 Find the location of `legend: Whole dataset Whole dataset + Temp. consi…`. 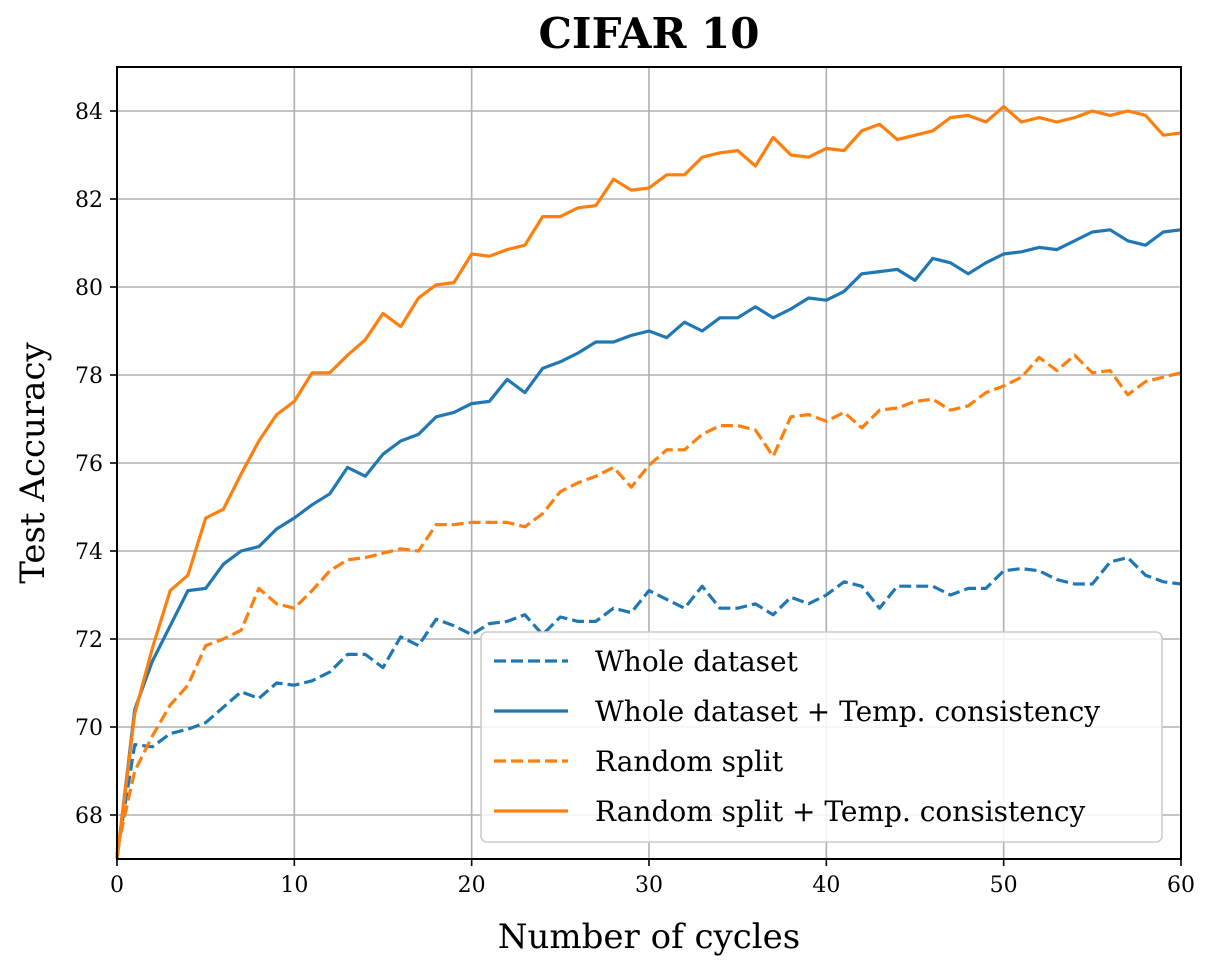

legend: Whole dataset Whole dataset + Temp. consi… is located at coordinates (821, 737).